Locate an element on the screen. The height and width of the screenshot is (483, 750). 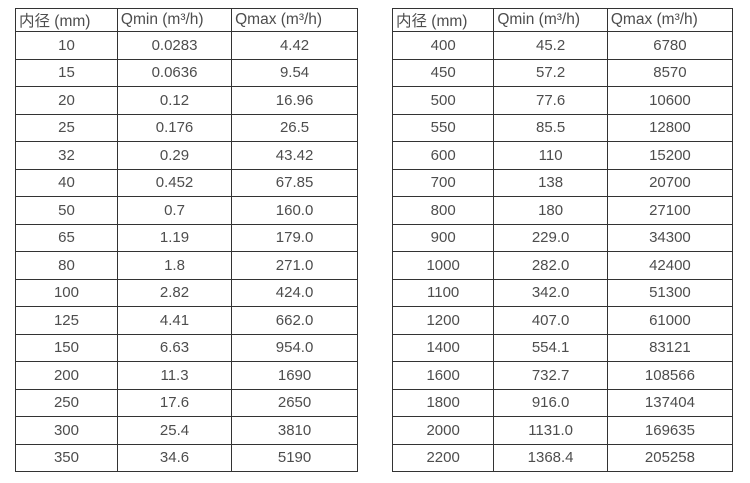
table-row: 800 180 27100 is located at coordinates (562, 210).